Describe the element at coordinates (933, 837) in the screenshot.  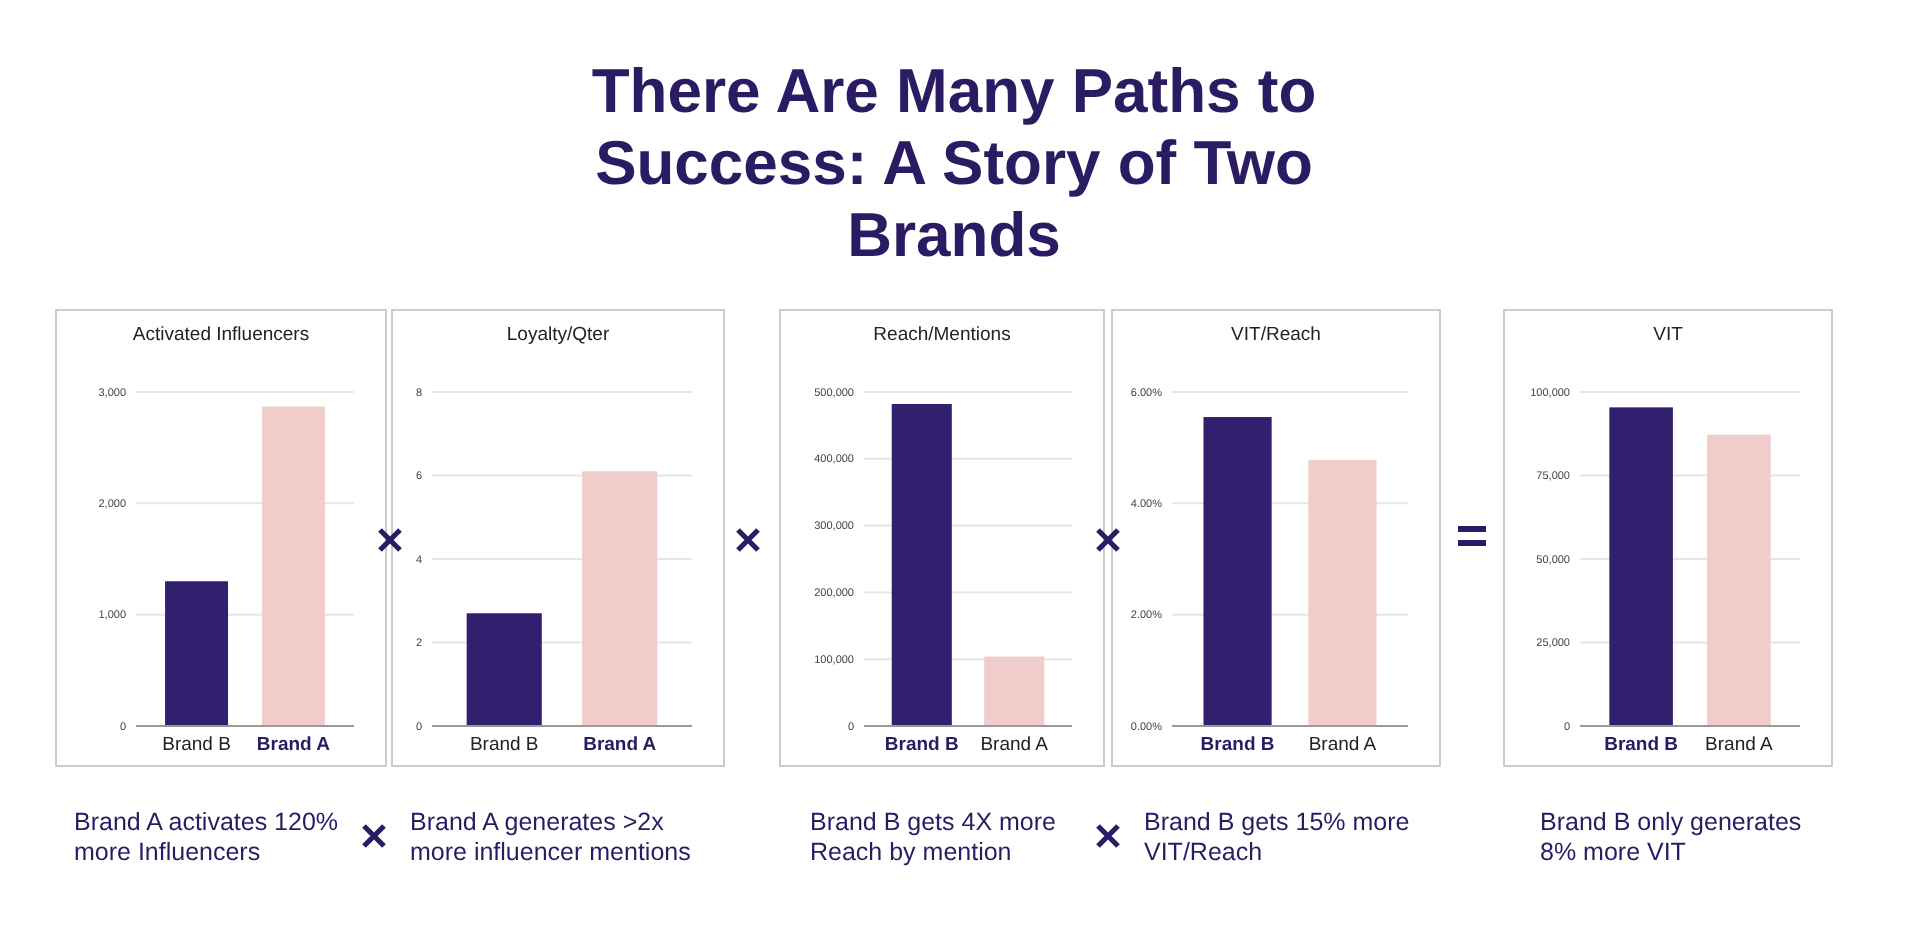
I see `text: Brand B gets 4X more Reach by mention` at that location.